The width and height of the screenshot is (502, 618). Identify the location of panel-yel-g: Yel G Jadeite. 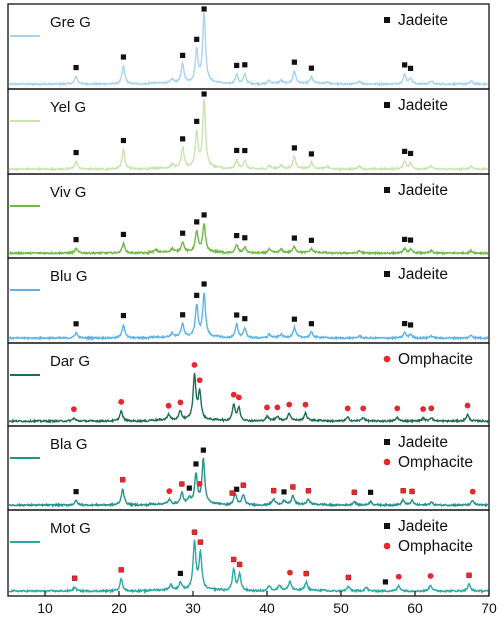
(248, 131).